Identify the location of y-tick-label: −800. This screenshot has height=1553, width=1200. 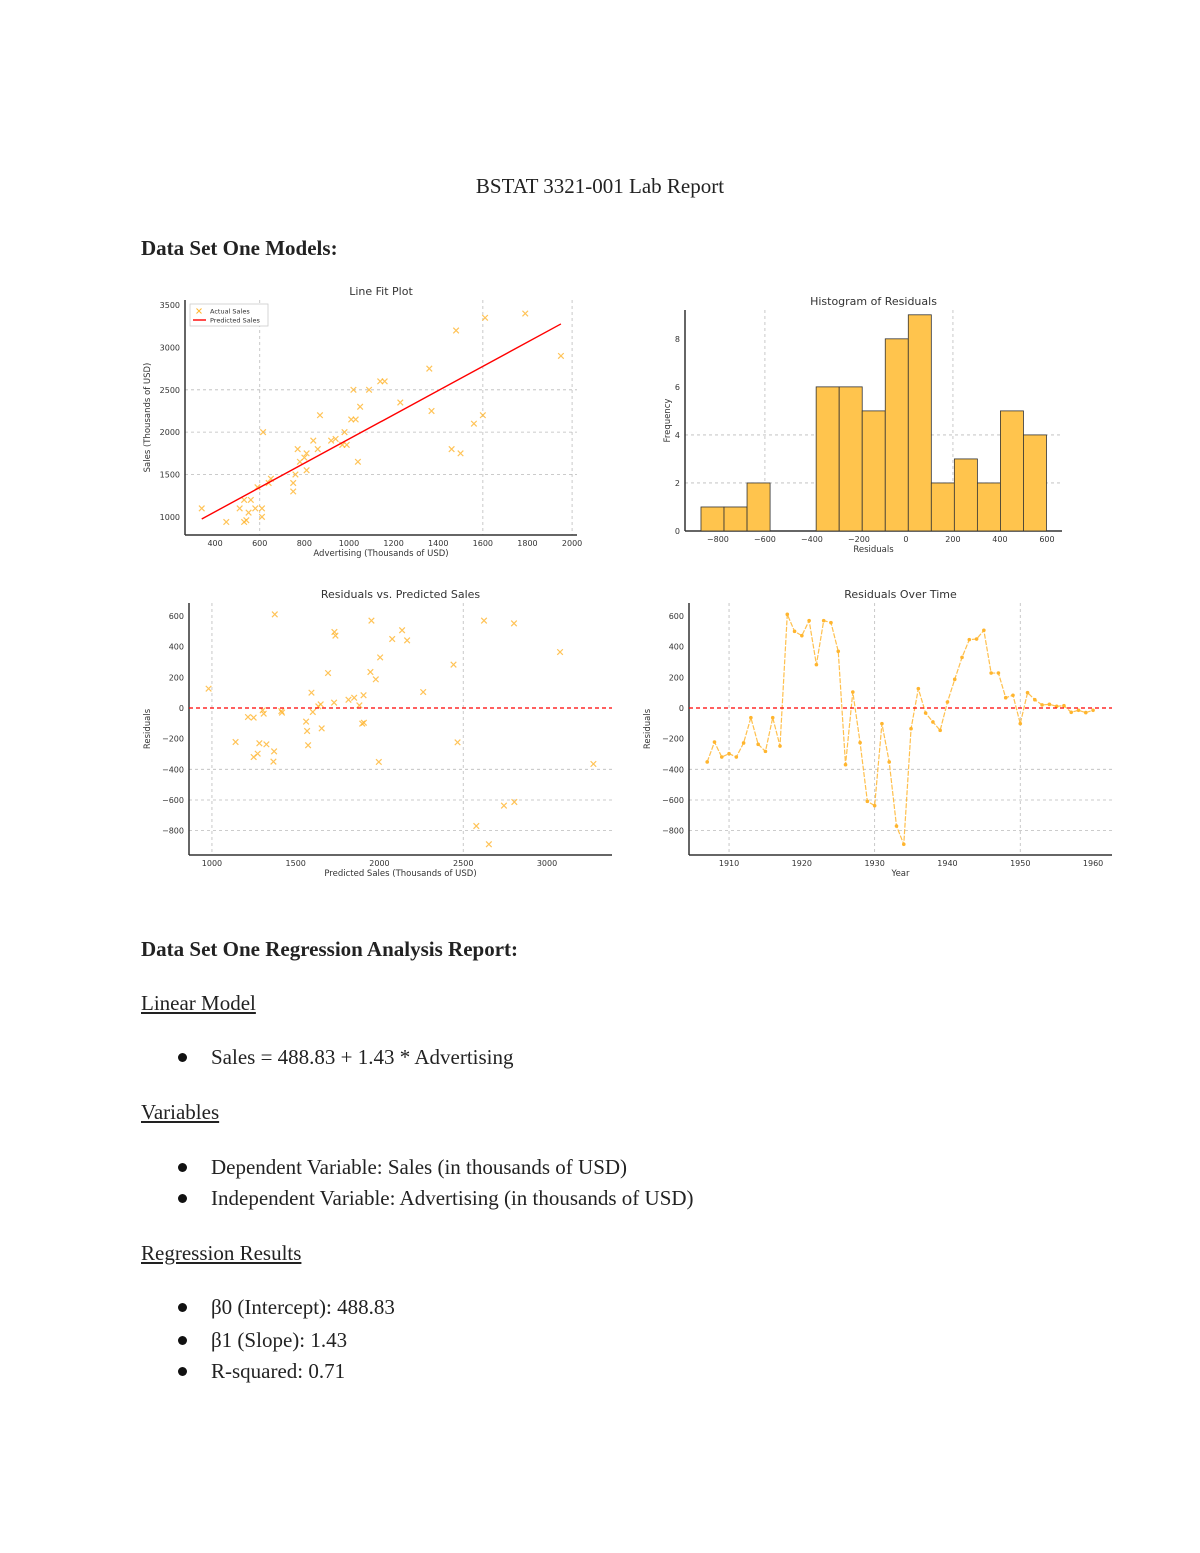
(673, 831).